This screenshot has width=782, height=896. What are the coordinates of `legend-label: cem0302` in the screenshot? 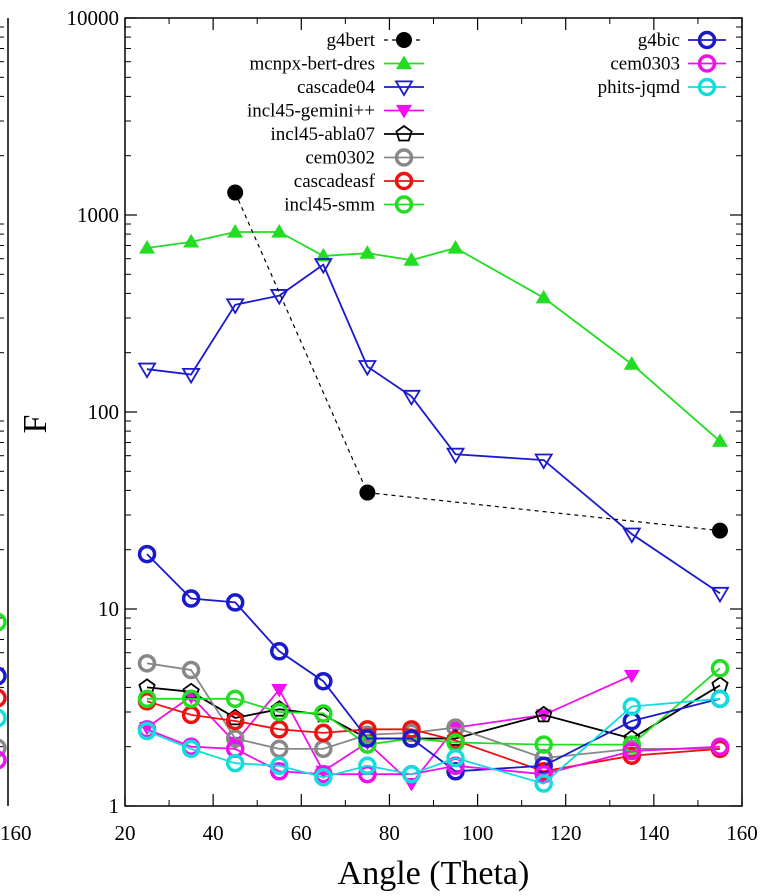 It's located at (340, 158).